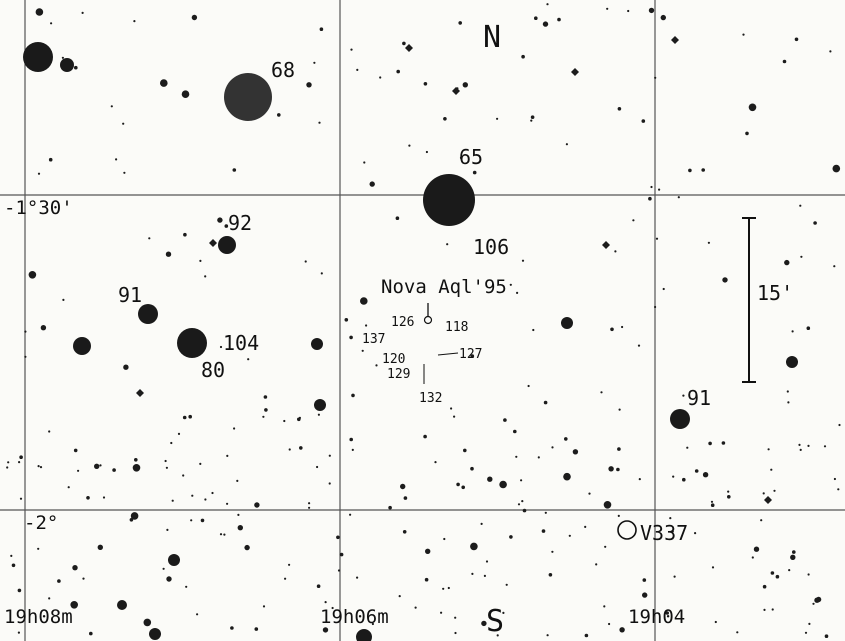 This screenshot has height=641, width=845. I want to click on nova-position-marker, so click(428, 320).